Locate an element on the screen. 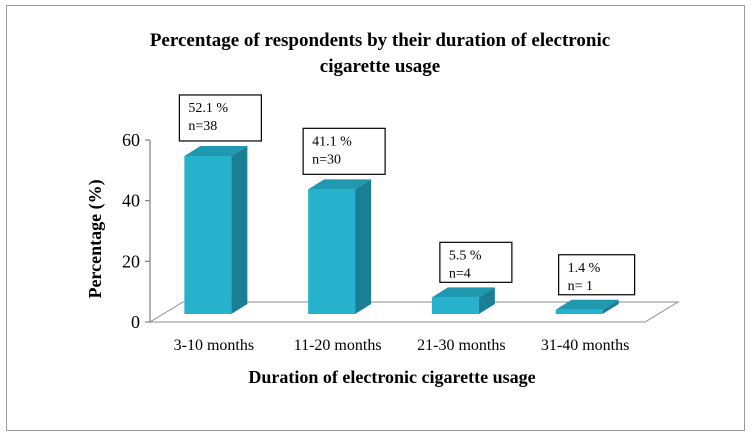 Image resolution: width=753 pixels, height=435 pixels. data-label-percent: 52.1 % is located at coordinates (208, 108).